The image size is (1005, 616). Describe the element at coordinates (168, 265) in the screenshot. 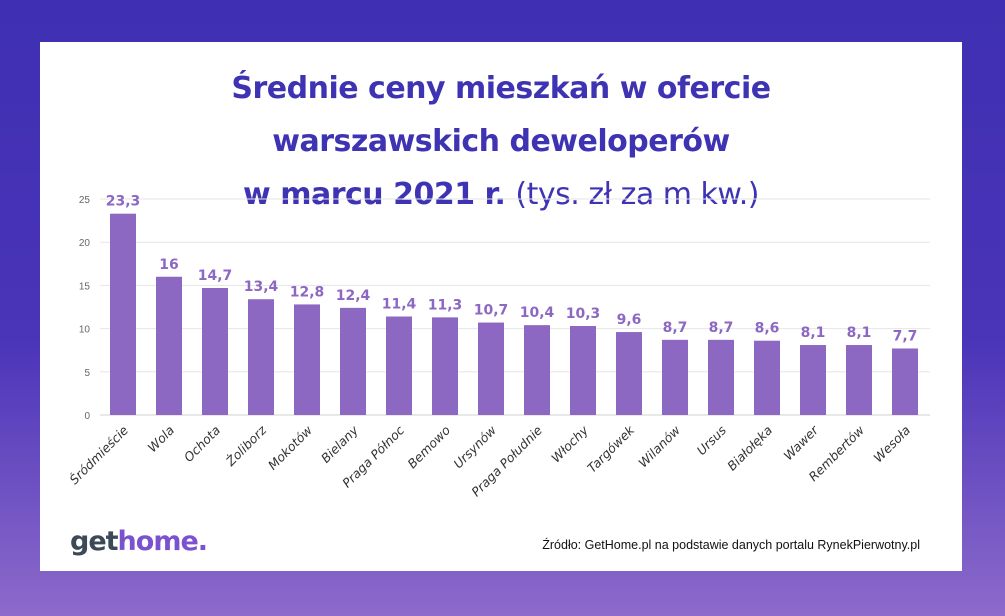

I see `data-label: 16` at that location.